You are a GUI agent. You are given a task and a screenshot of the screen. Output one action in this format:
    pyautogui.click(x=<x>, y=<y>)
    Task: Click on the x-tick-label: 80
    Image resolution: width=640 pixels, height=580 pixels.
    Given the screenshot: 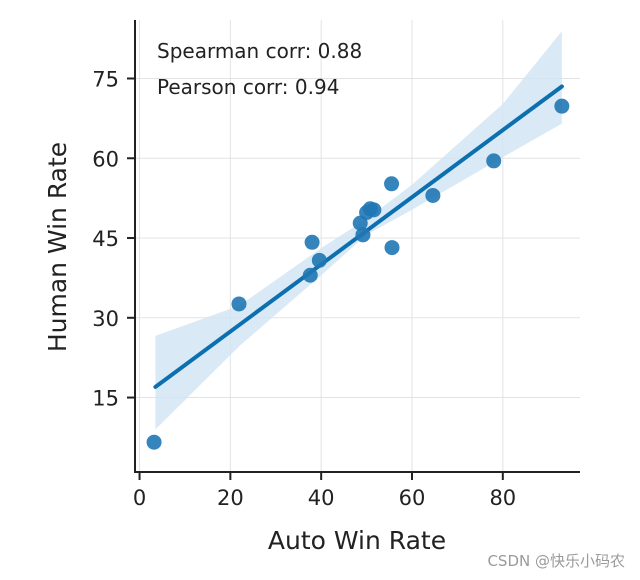 What is the action you would take?
    pyautogui.click(x=502, y=498)
    